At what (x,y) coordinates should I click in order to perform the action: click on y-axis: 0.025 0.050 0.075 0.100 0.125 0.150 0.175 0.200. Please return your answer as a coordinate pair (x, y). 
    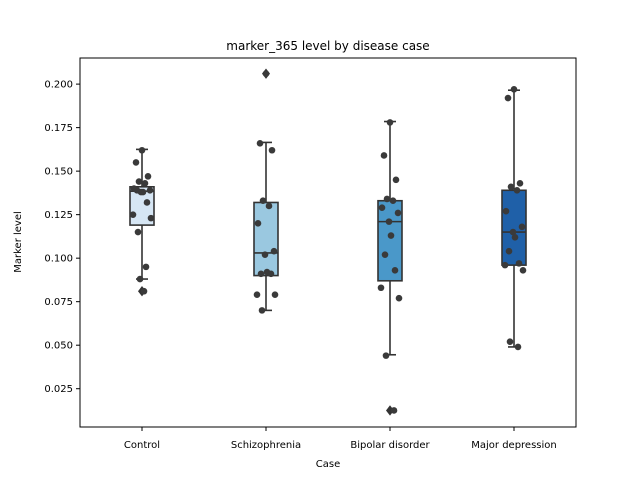
    Looking at the image, I should click on (62, 237).